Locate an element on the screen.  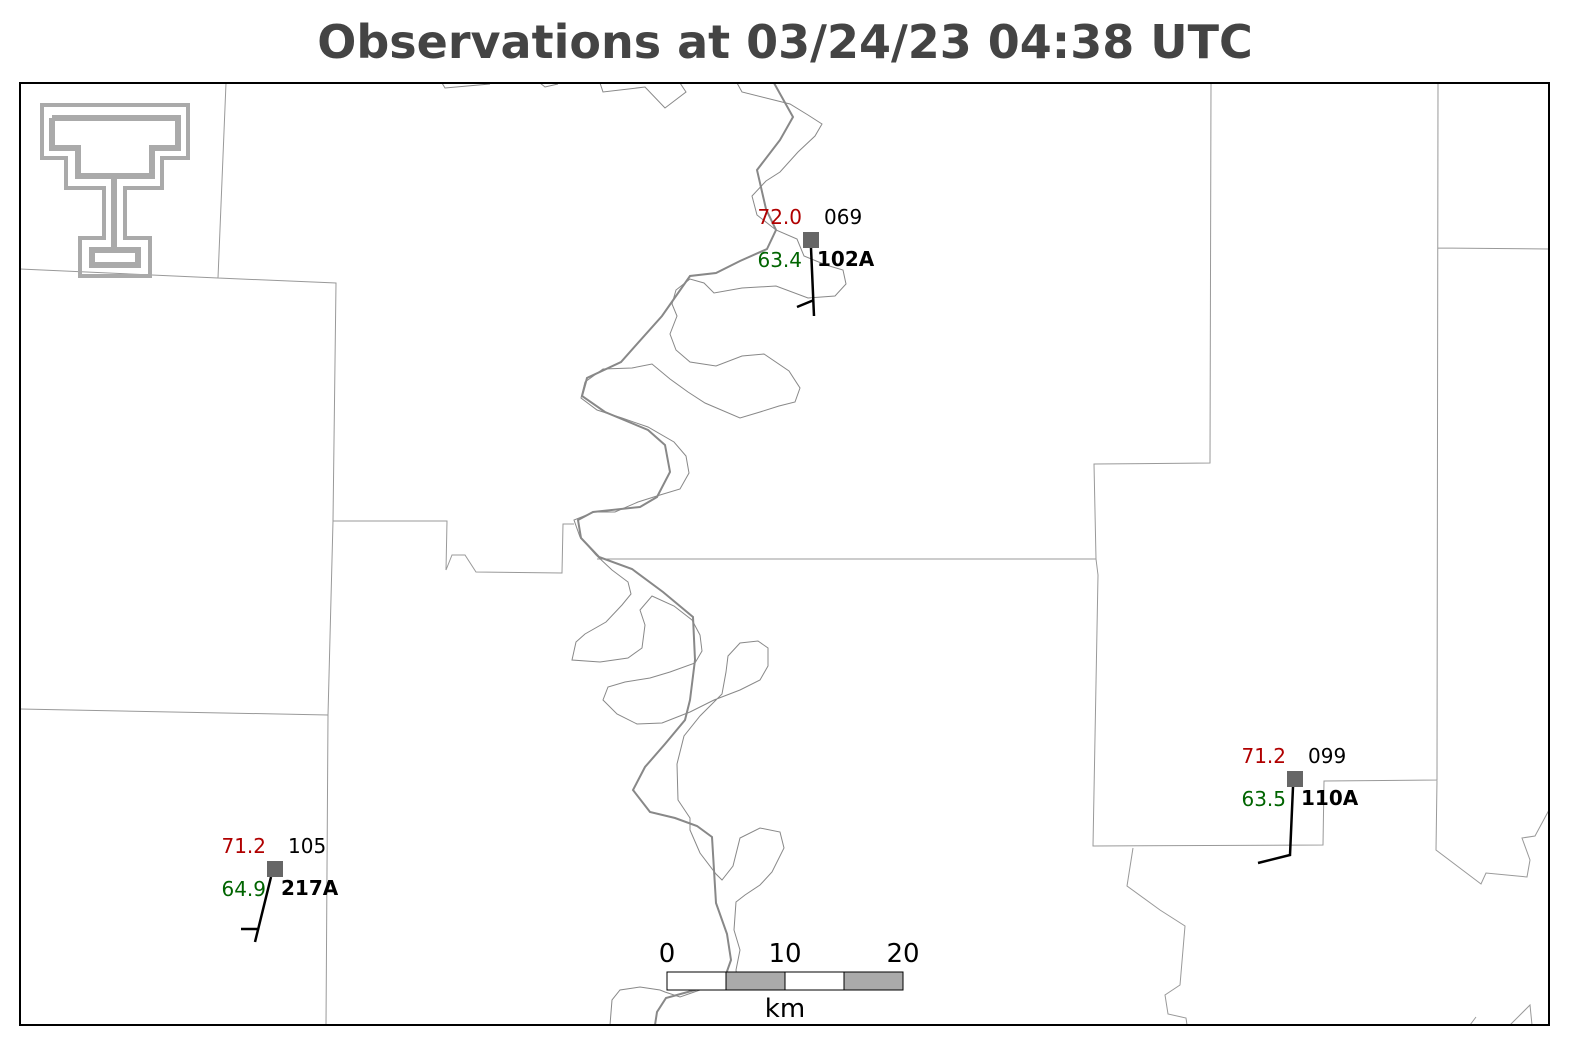
pressure: 105 is located at coordinates (307, 846).